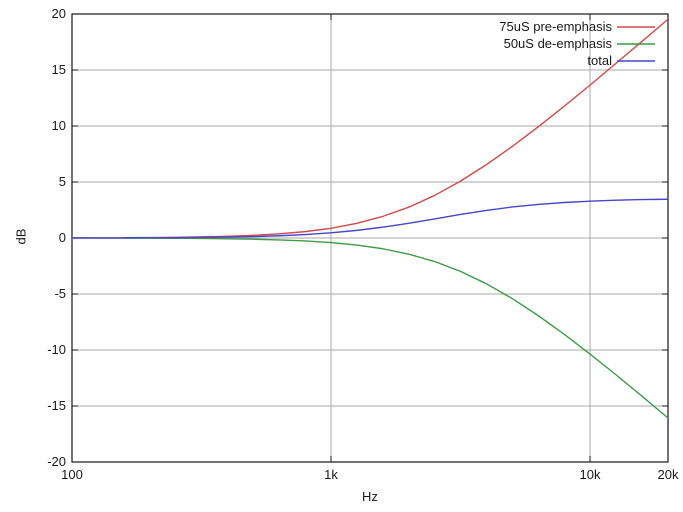 The image size is (683, 512). Describe the element at coordinates (370, 496) in the screenshot. I see `x-axis-title: Hz` at that location.